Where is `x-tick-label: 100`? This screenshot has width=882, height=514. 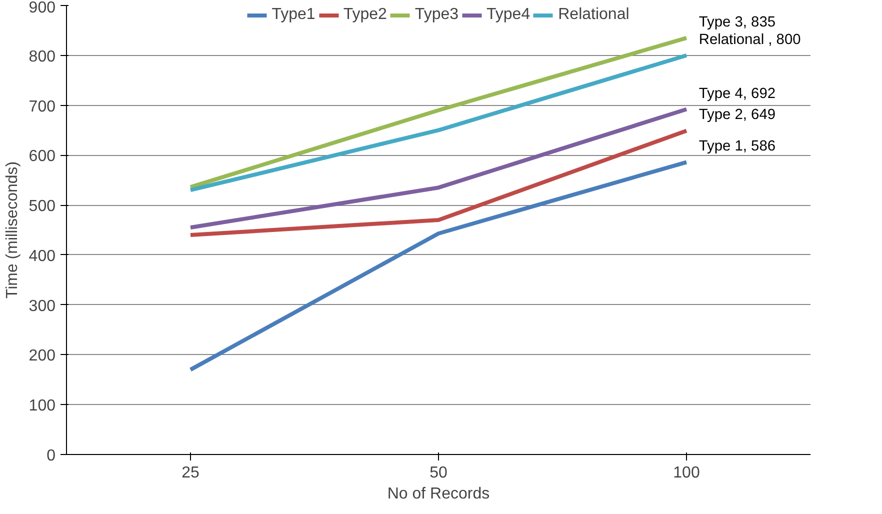
x-tick-label: 100 is located at coordinates (686, 473).